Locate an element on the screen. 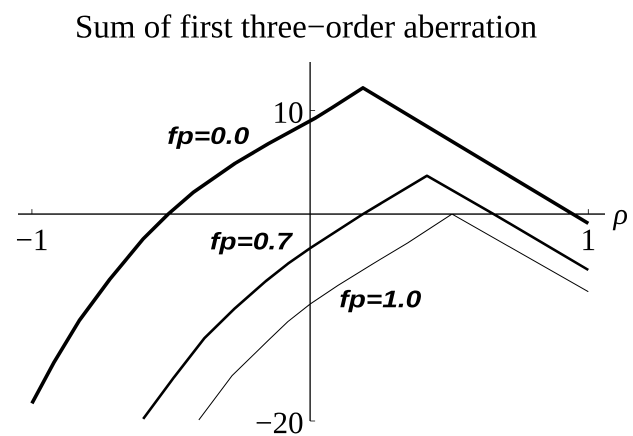  series-label: fp=0.7 is located at coordinates (251, 243).